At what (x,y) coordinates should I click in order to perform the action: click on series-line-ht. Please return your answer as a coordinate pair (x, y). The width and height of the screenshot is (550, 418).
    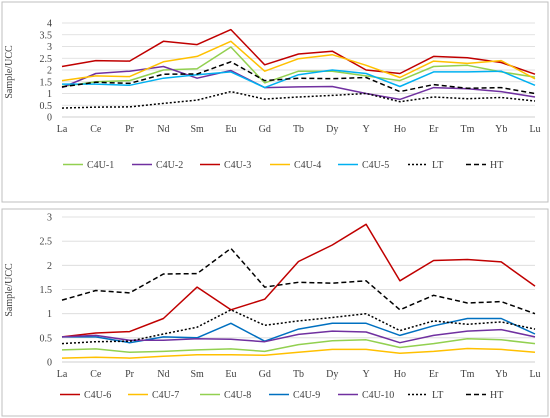
    Looking at the image, I should click on (298, 281).